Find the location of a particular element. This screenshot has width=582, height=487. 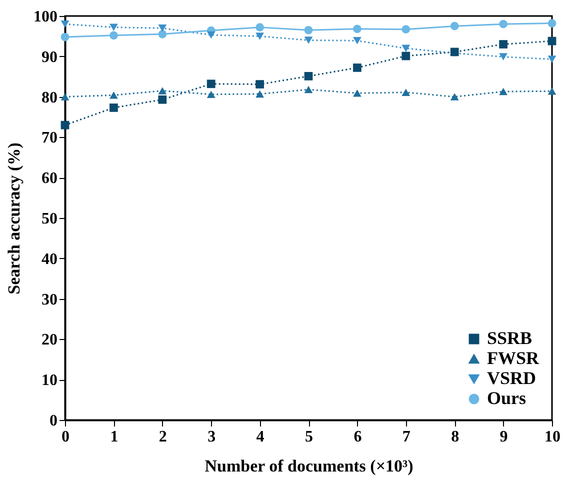

x-tick-label: 10 is located at coordinates (552, 437).